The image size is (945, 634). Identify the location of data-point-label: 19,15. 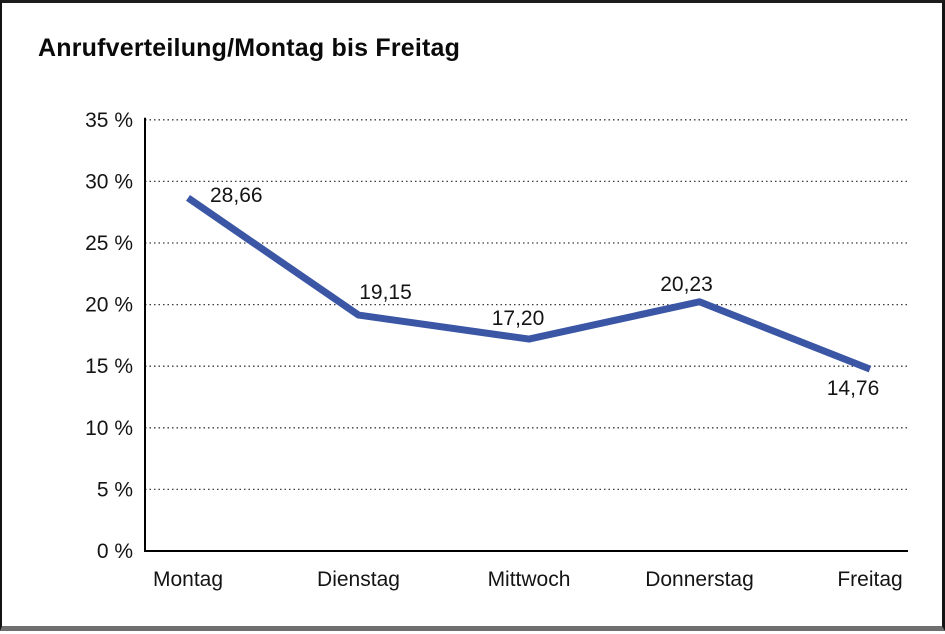
(385, 292).